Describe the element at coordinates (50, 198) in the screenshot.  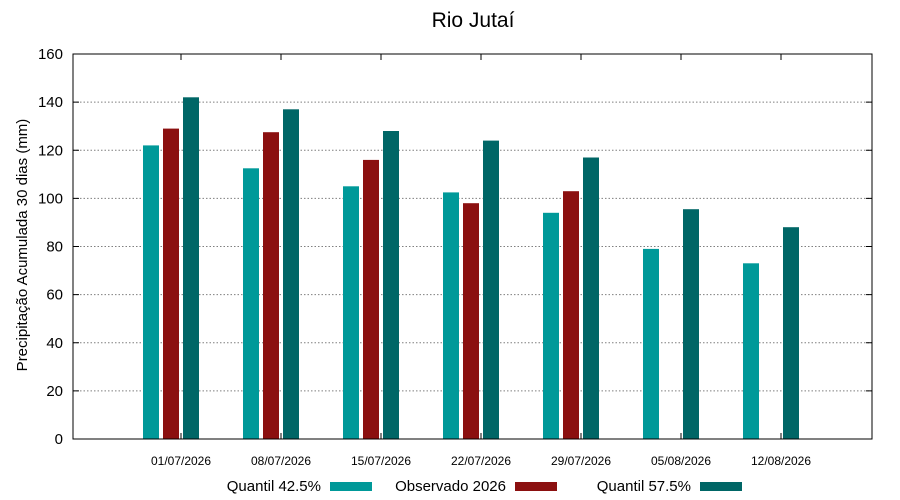
I see `y-tick-label: 100` at that location.